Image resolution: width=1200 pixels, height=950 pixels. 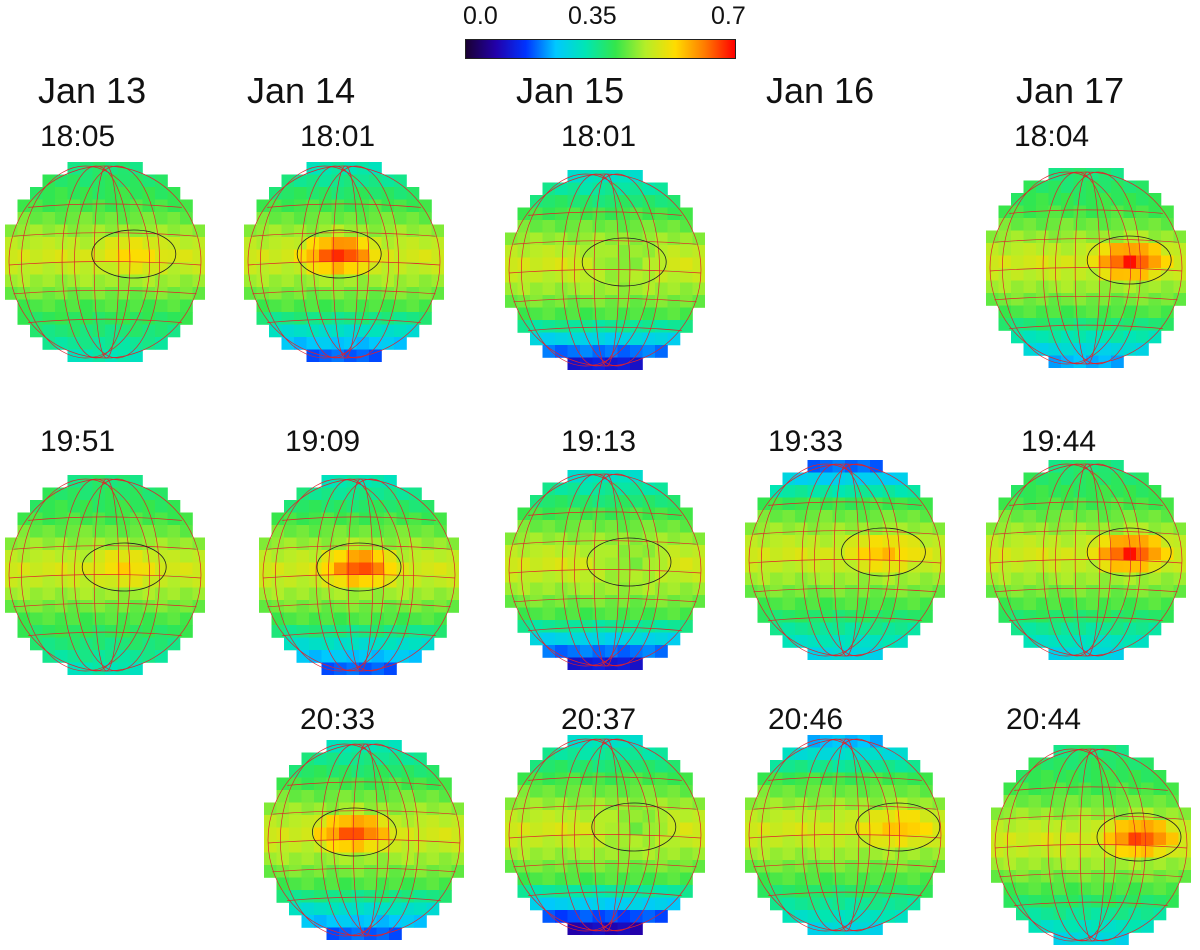 I want to click on colorbar-tick-min: 0.0, so click(x=480, y=16).